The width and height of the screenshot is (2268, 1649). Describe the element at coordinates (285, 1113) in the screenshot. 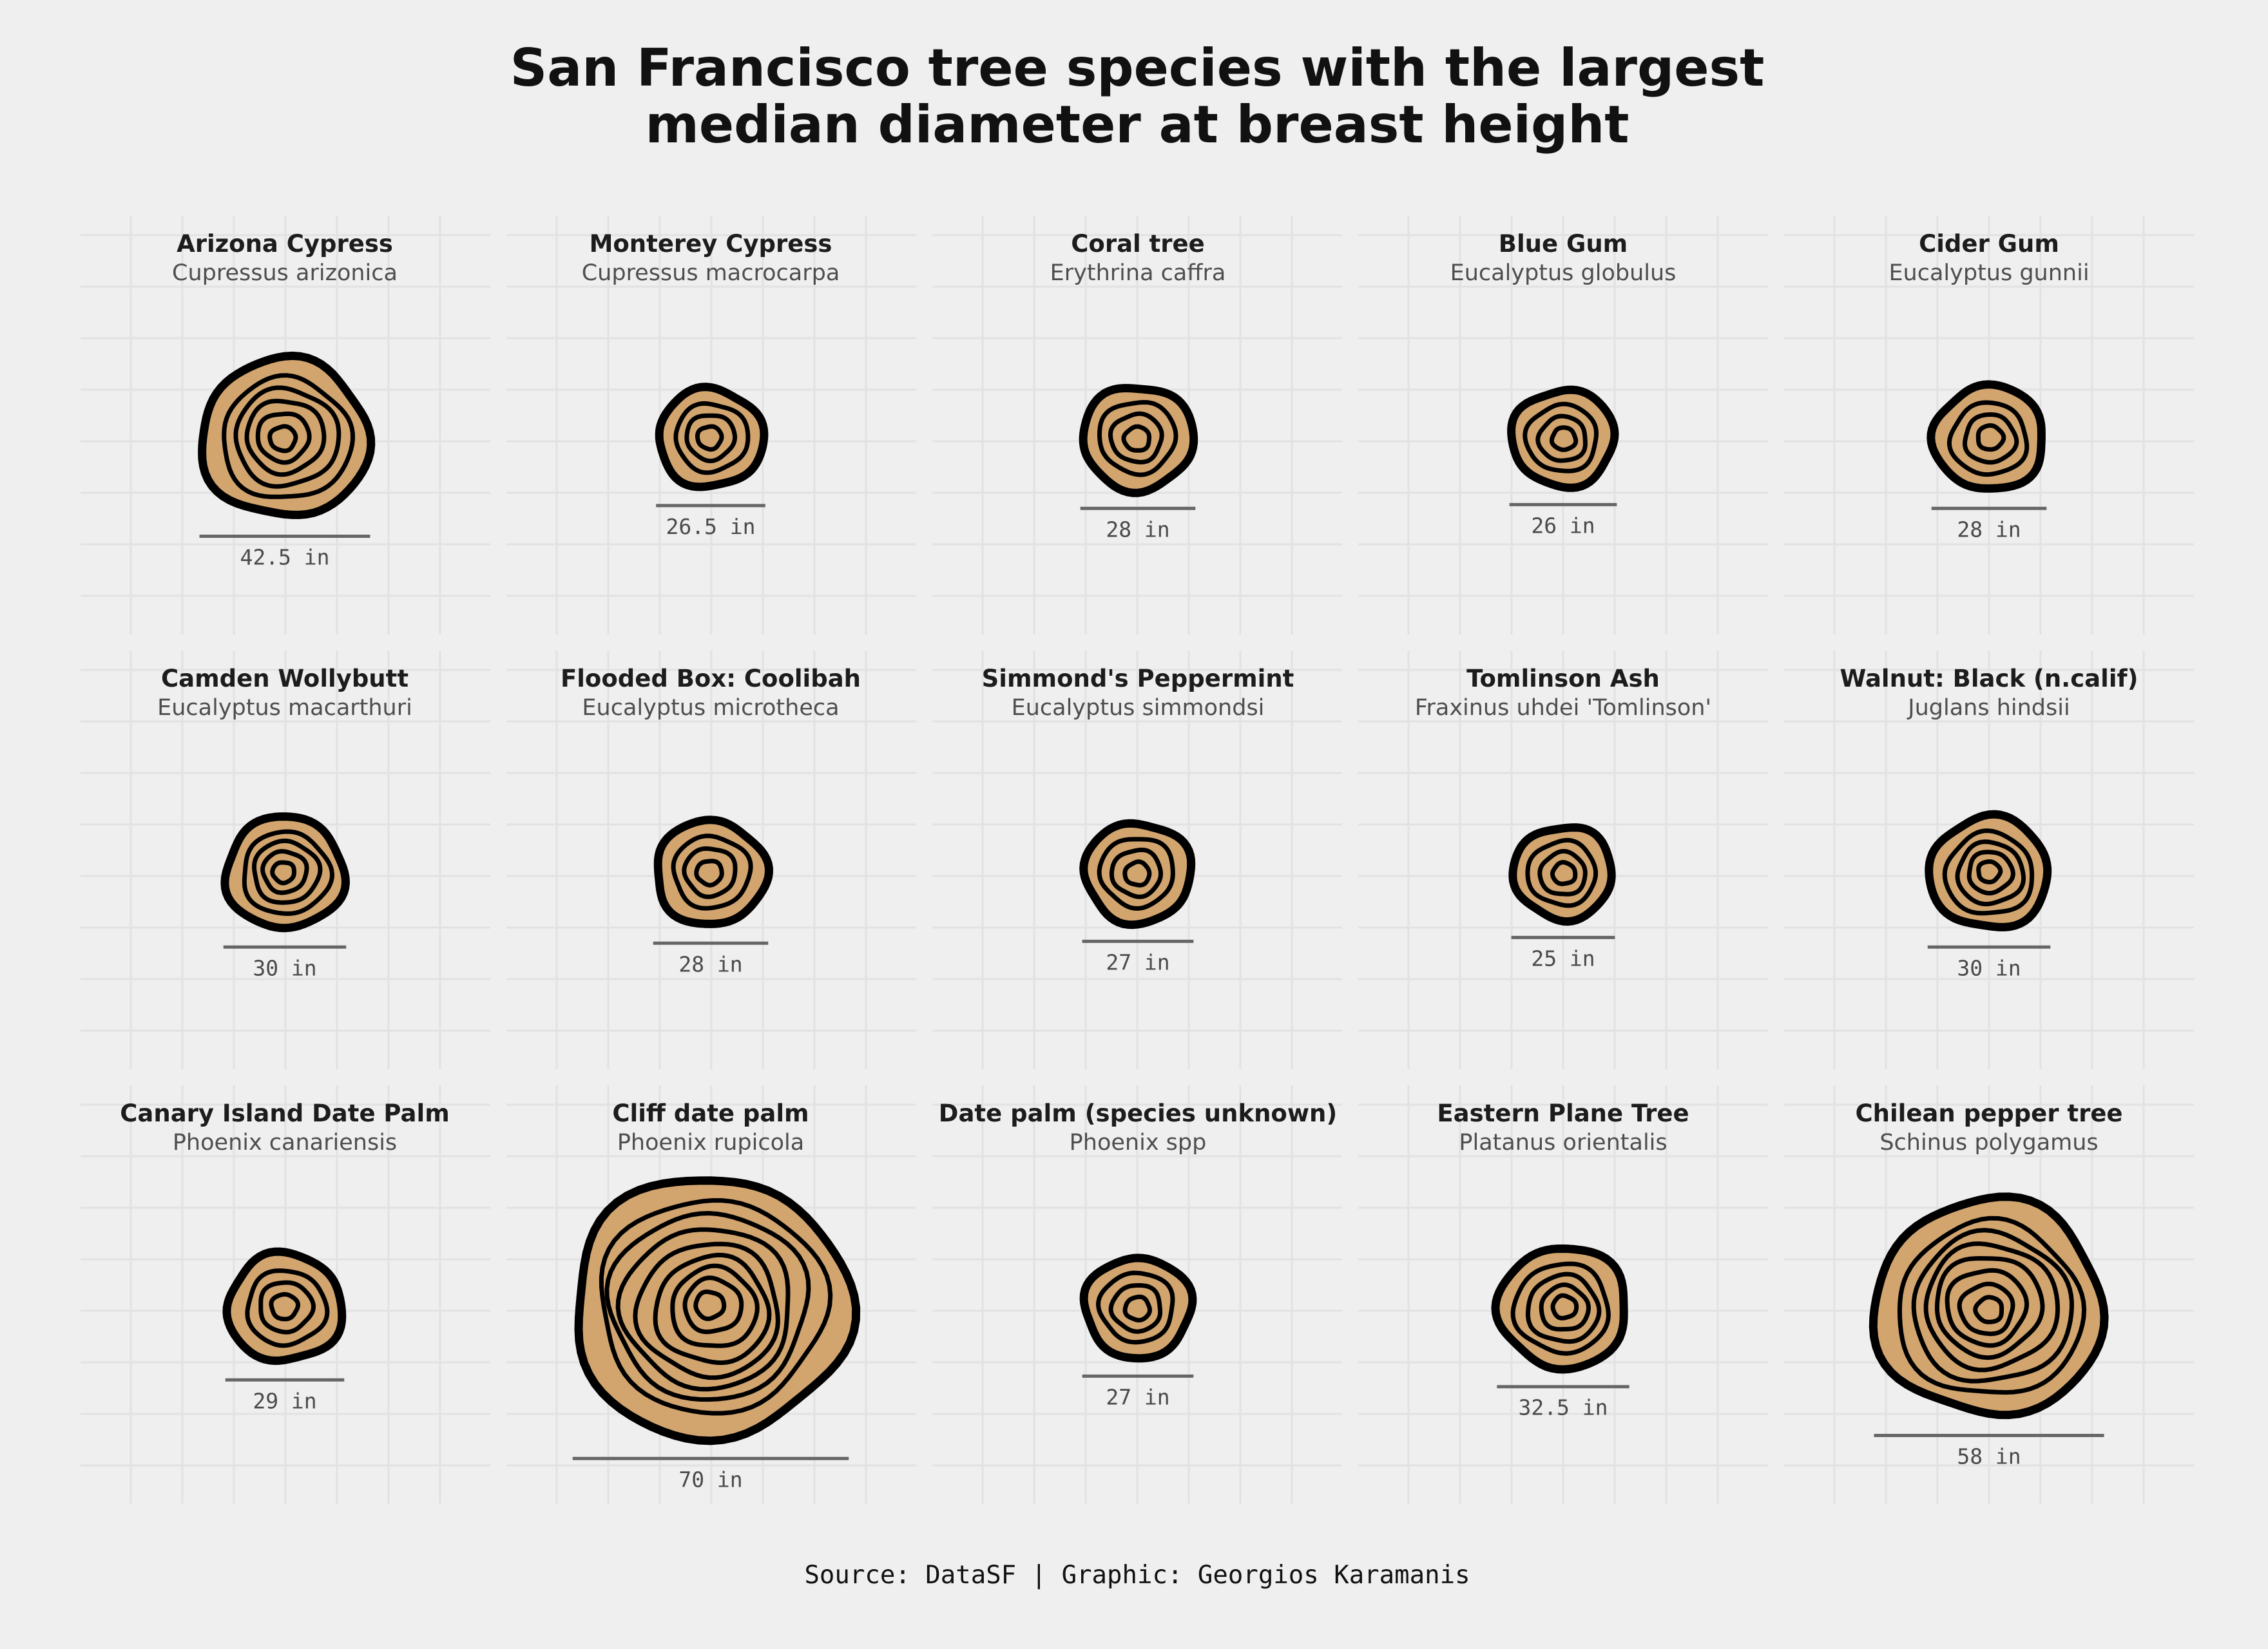

I see `panel-common-name: Canary Island Date Palm` at that location.